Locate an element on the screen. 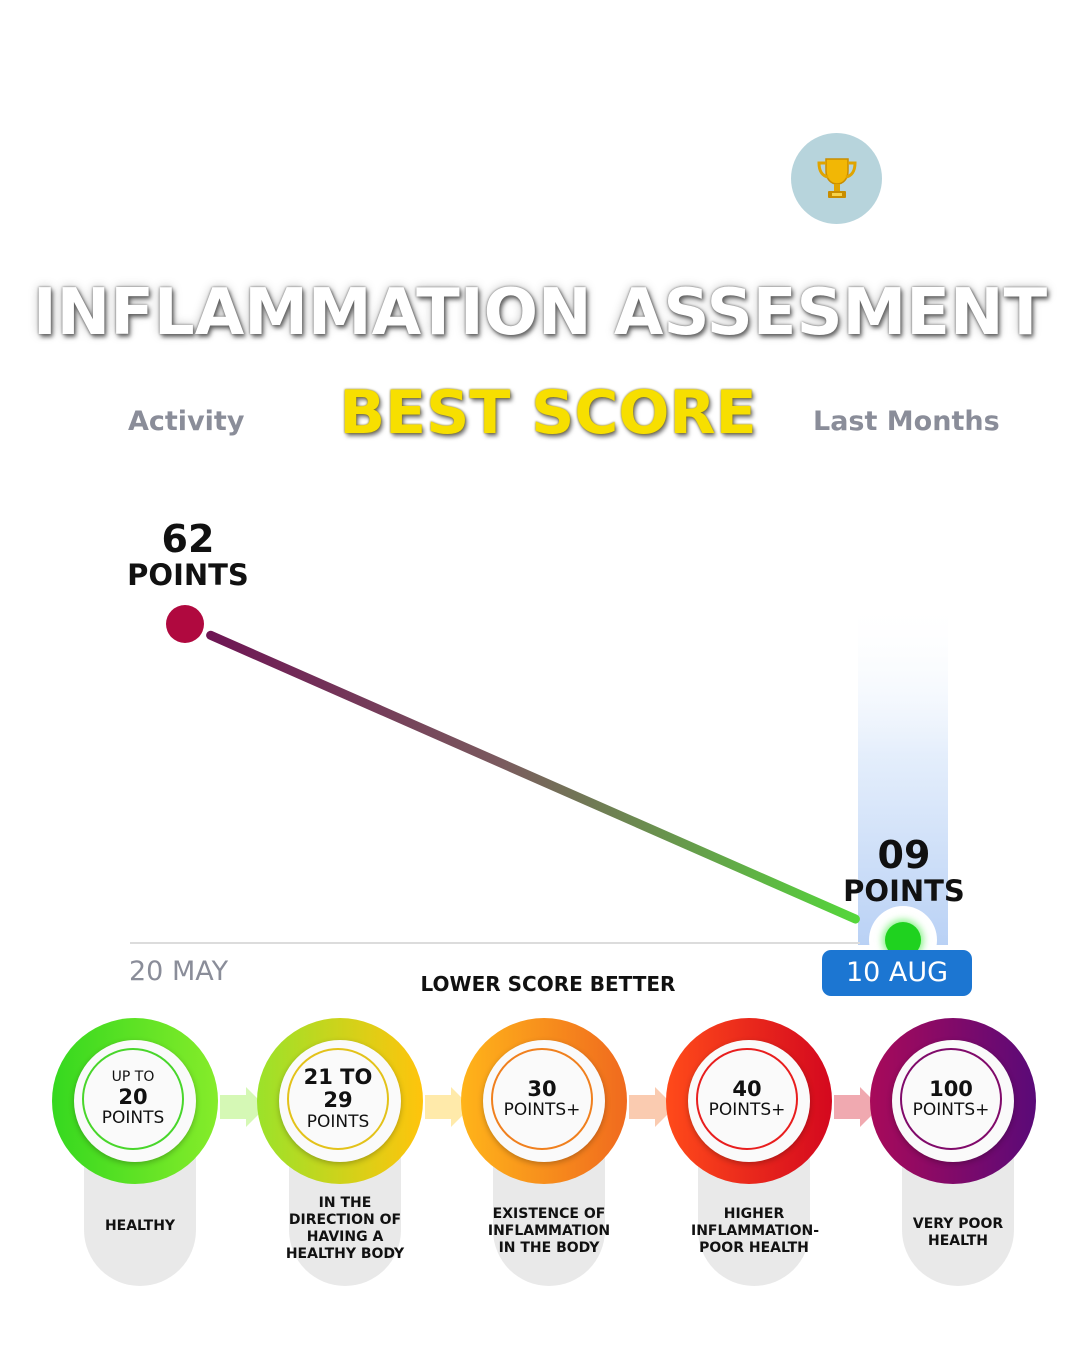 This screenshot has height=1350, width=1080. trophy-badge is located at coordinates (836, 178).